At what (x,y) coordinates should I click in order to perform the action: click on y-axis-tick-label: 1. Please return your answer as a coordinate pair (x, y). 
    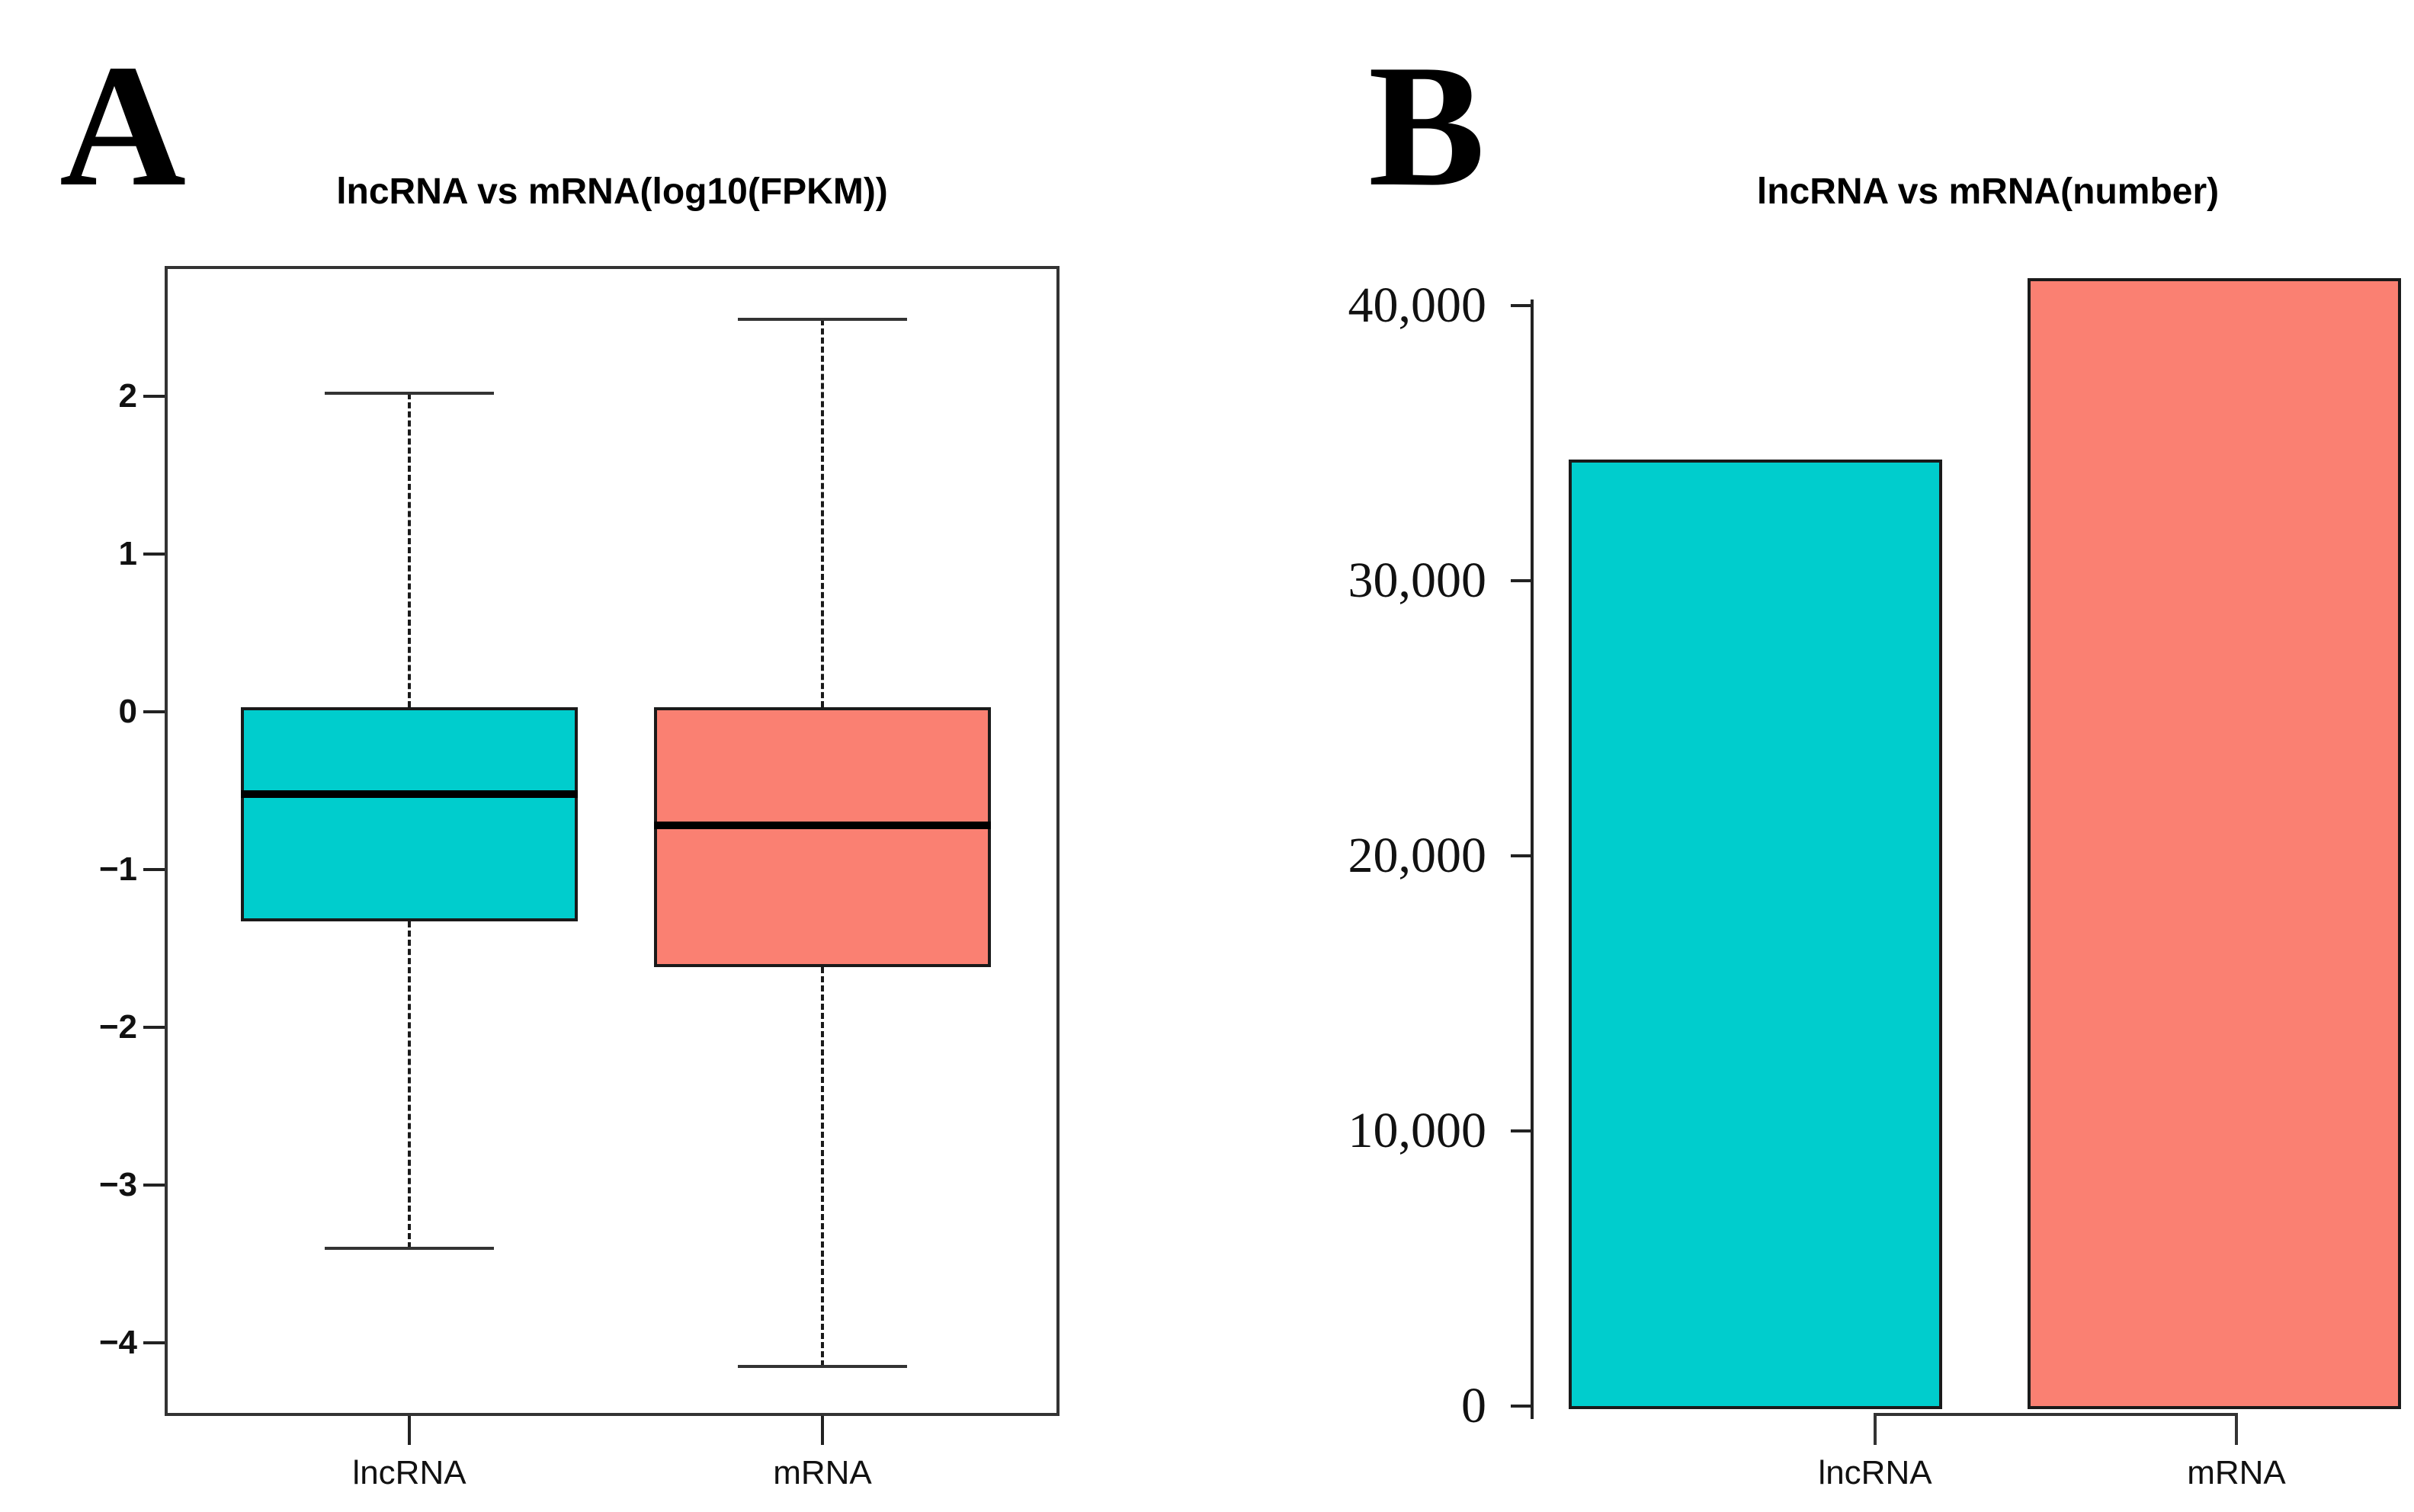
    Looking at the image, I should click on (127, 553).